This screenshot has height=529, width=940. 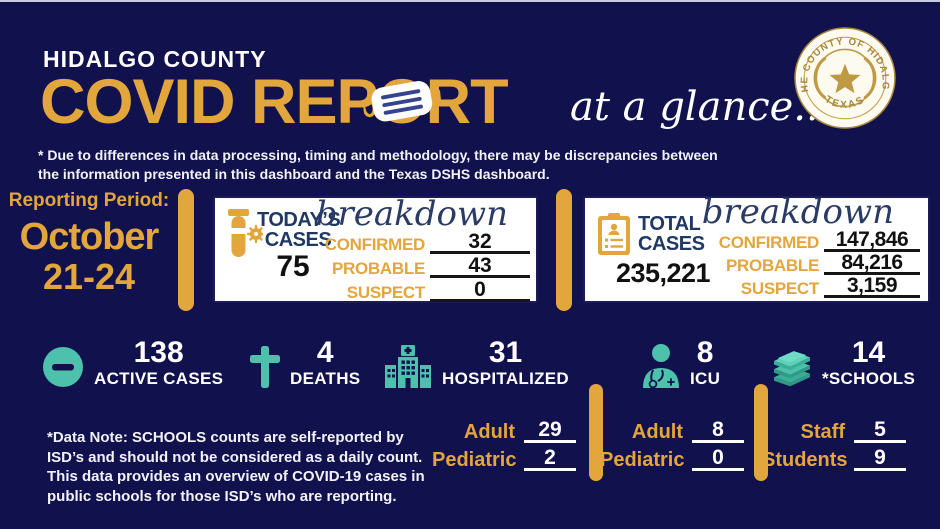 What do you see at coordinates (480, 242) in the screenshot?
I see `breakdown-value: 32` at bounding box center [480, 242].